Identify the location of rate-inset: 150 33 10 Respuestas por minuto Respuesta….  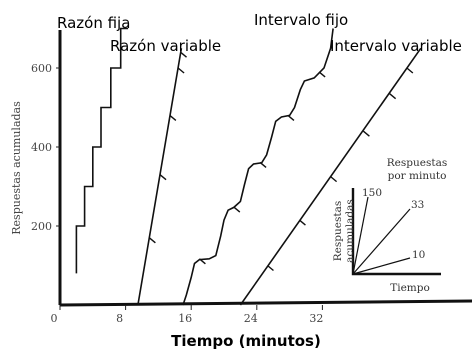
(389, 225).